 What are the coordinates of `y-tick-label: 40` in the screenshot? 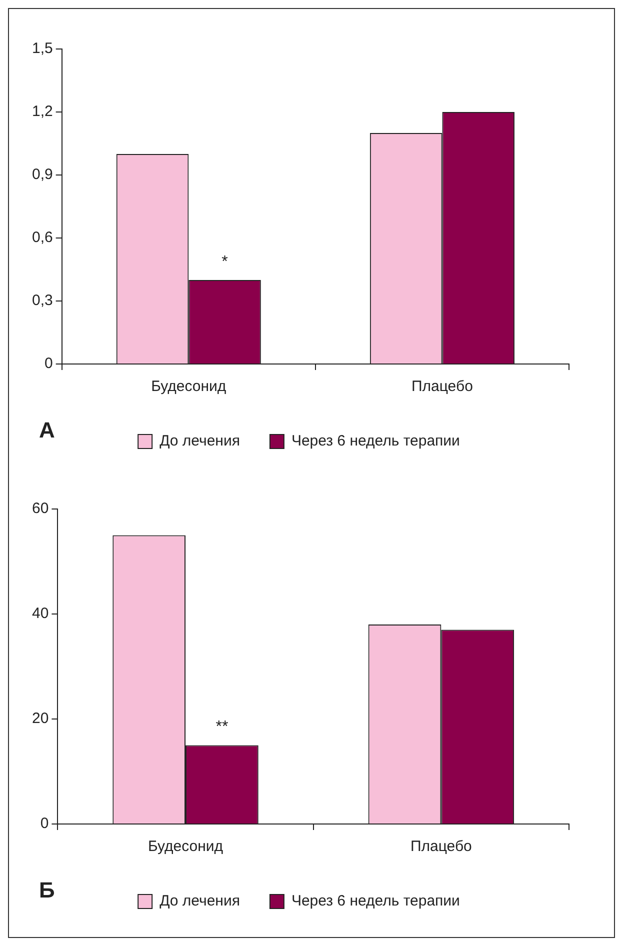 It's located at (40, 613).